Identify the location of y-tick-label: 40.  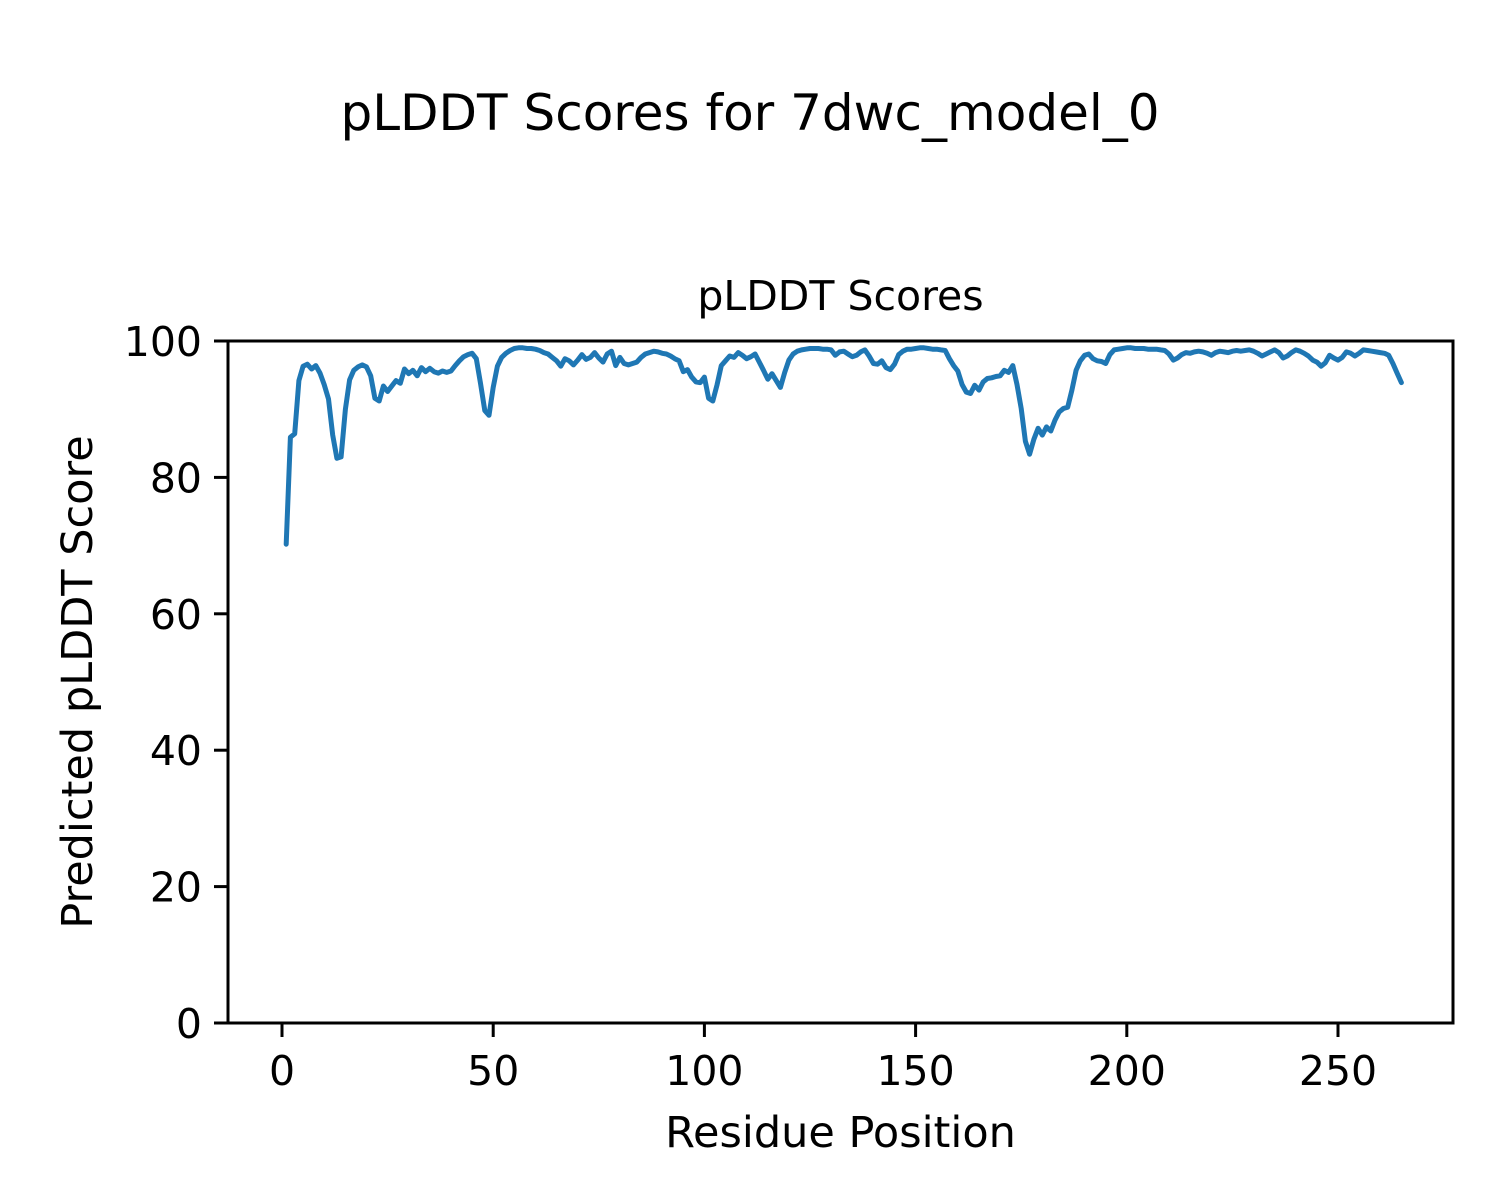
(176, 751).